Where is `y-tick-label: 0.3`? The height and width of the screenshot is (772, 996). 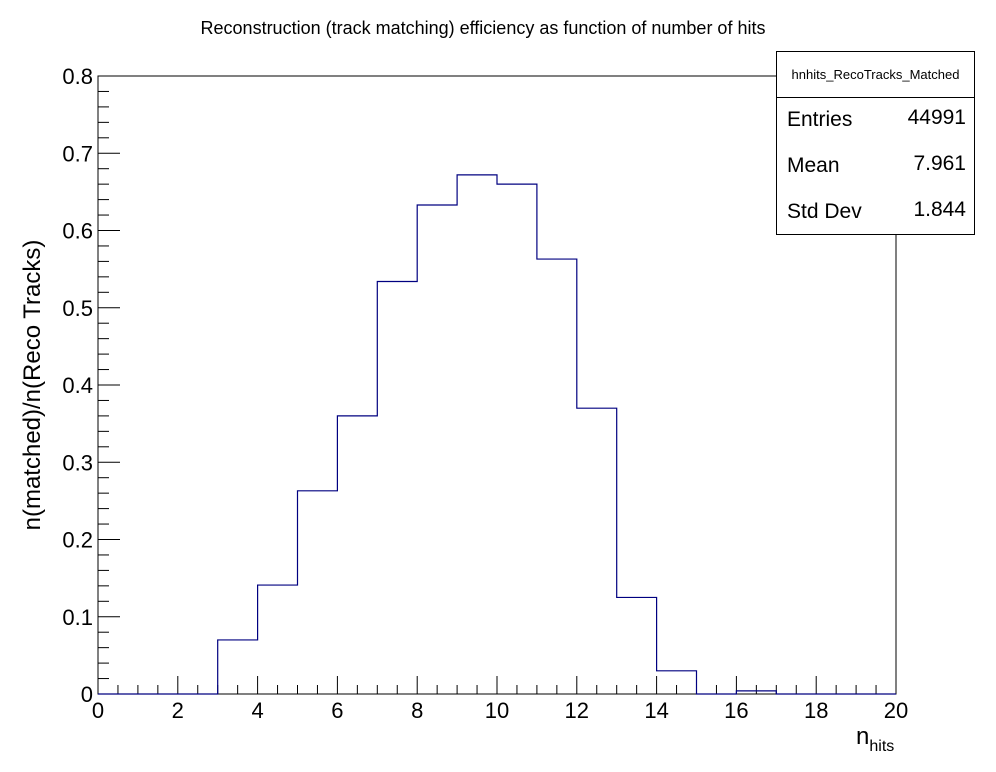 y-tick-label: 0.3 is located at coordinates (77, 462).